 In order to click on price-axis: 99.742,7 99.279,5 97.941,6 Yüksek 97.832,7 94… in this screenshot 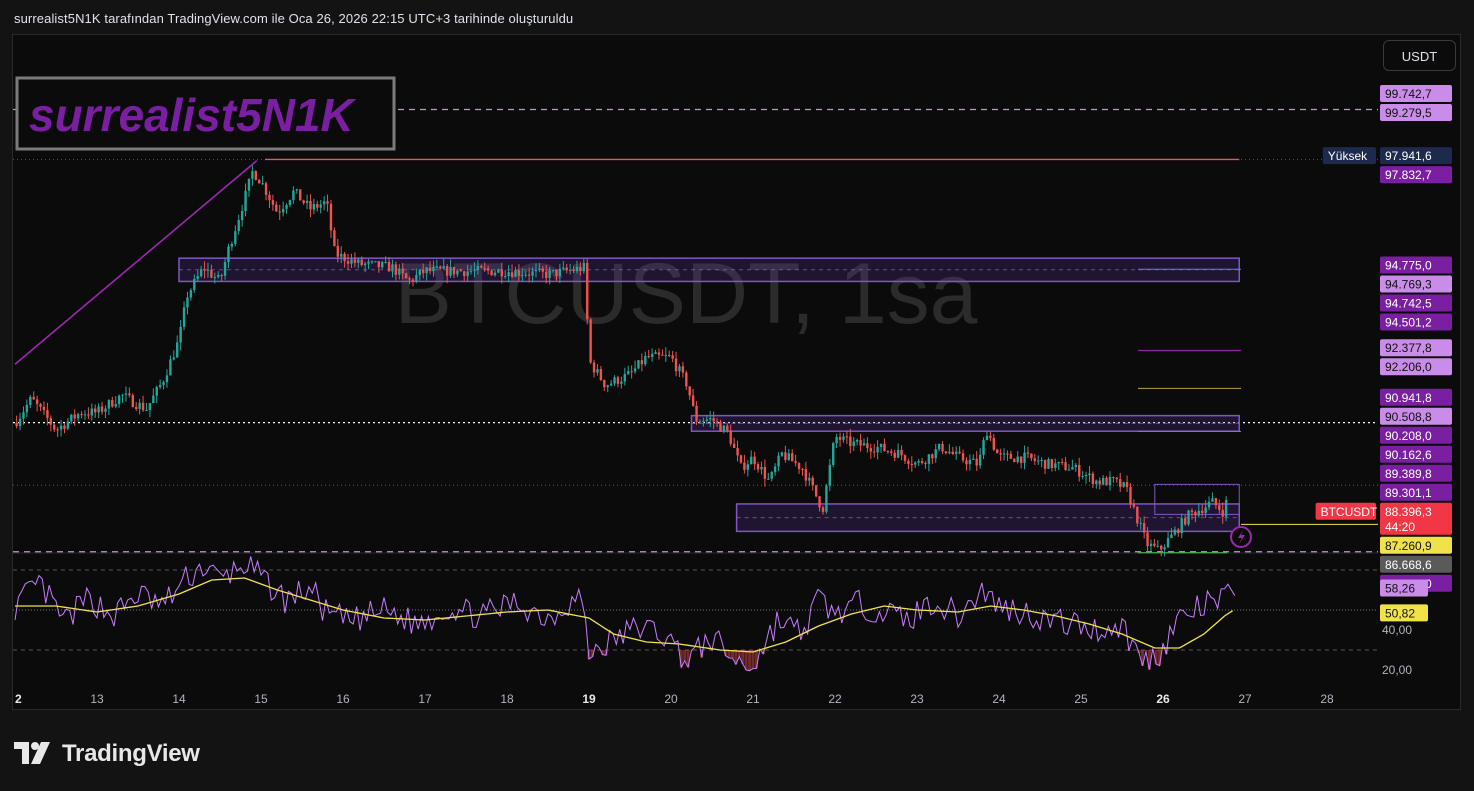, I will do `click(1383, 380)`.